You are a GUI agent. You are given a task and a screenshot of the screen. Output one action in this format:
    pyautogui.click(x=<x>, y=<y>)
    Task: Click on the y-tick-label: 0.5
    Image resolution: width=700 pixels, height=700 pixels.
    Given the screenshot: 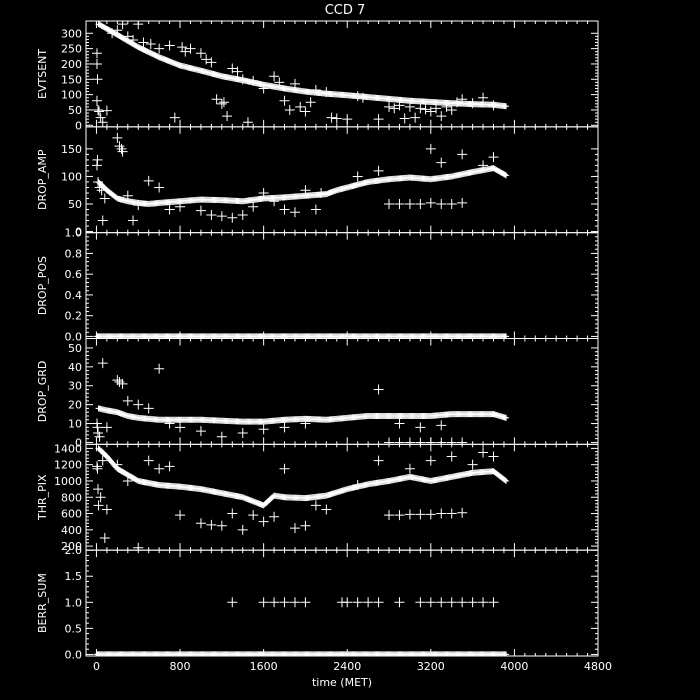 What is the action you would take?
    pyautogui.click(x=74, y=628)
    